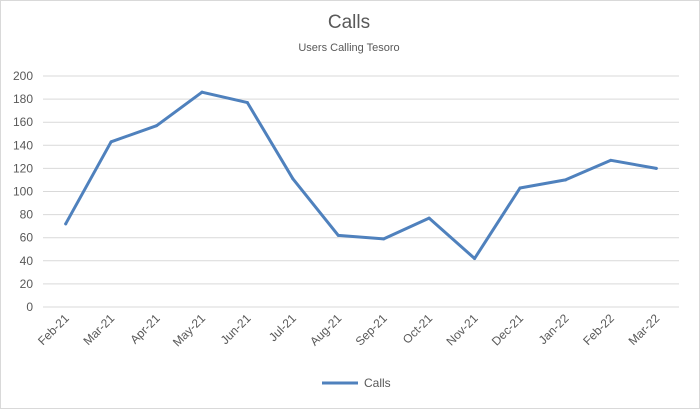 This screenshot has width=700, height=409. What do you see at coordinates (23, 76) in the screenshot?
I see `y-tick-label: 200` at bounding box center [23, 76].